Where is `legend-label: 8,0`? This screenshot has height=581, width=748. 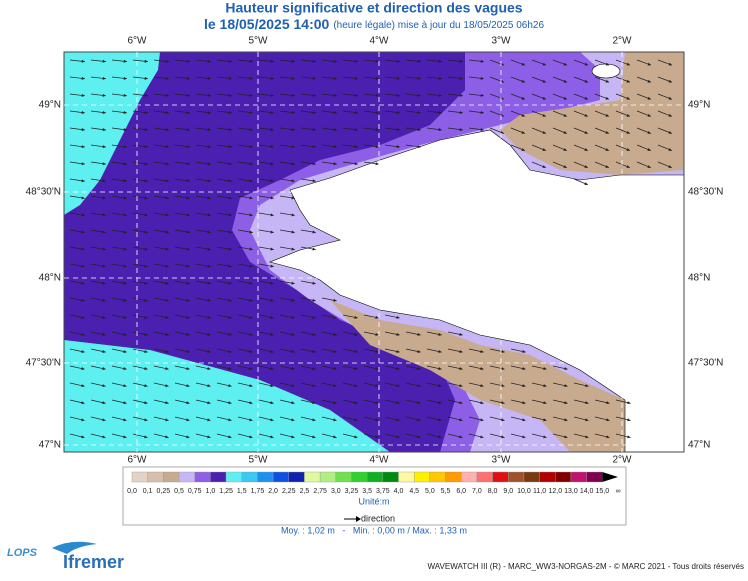 legend-label: 8,0 is located at coordinates (493, 491).